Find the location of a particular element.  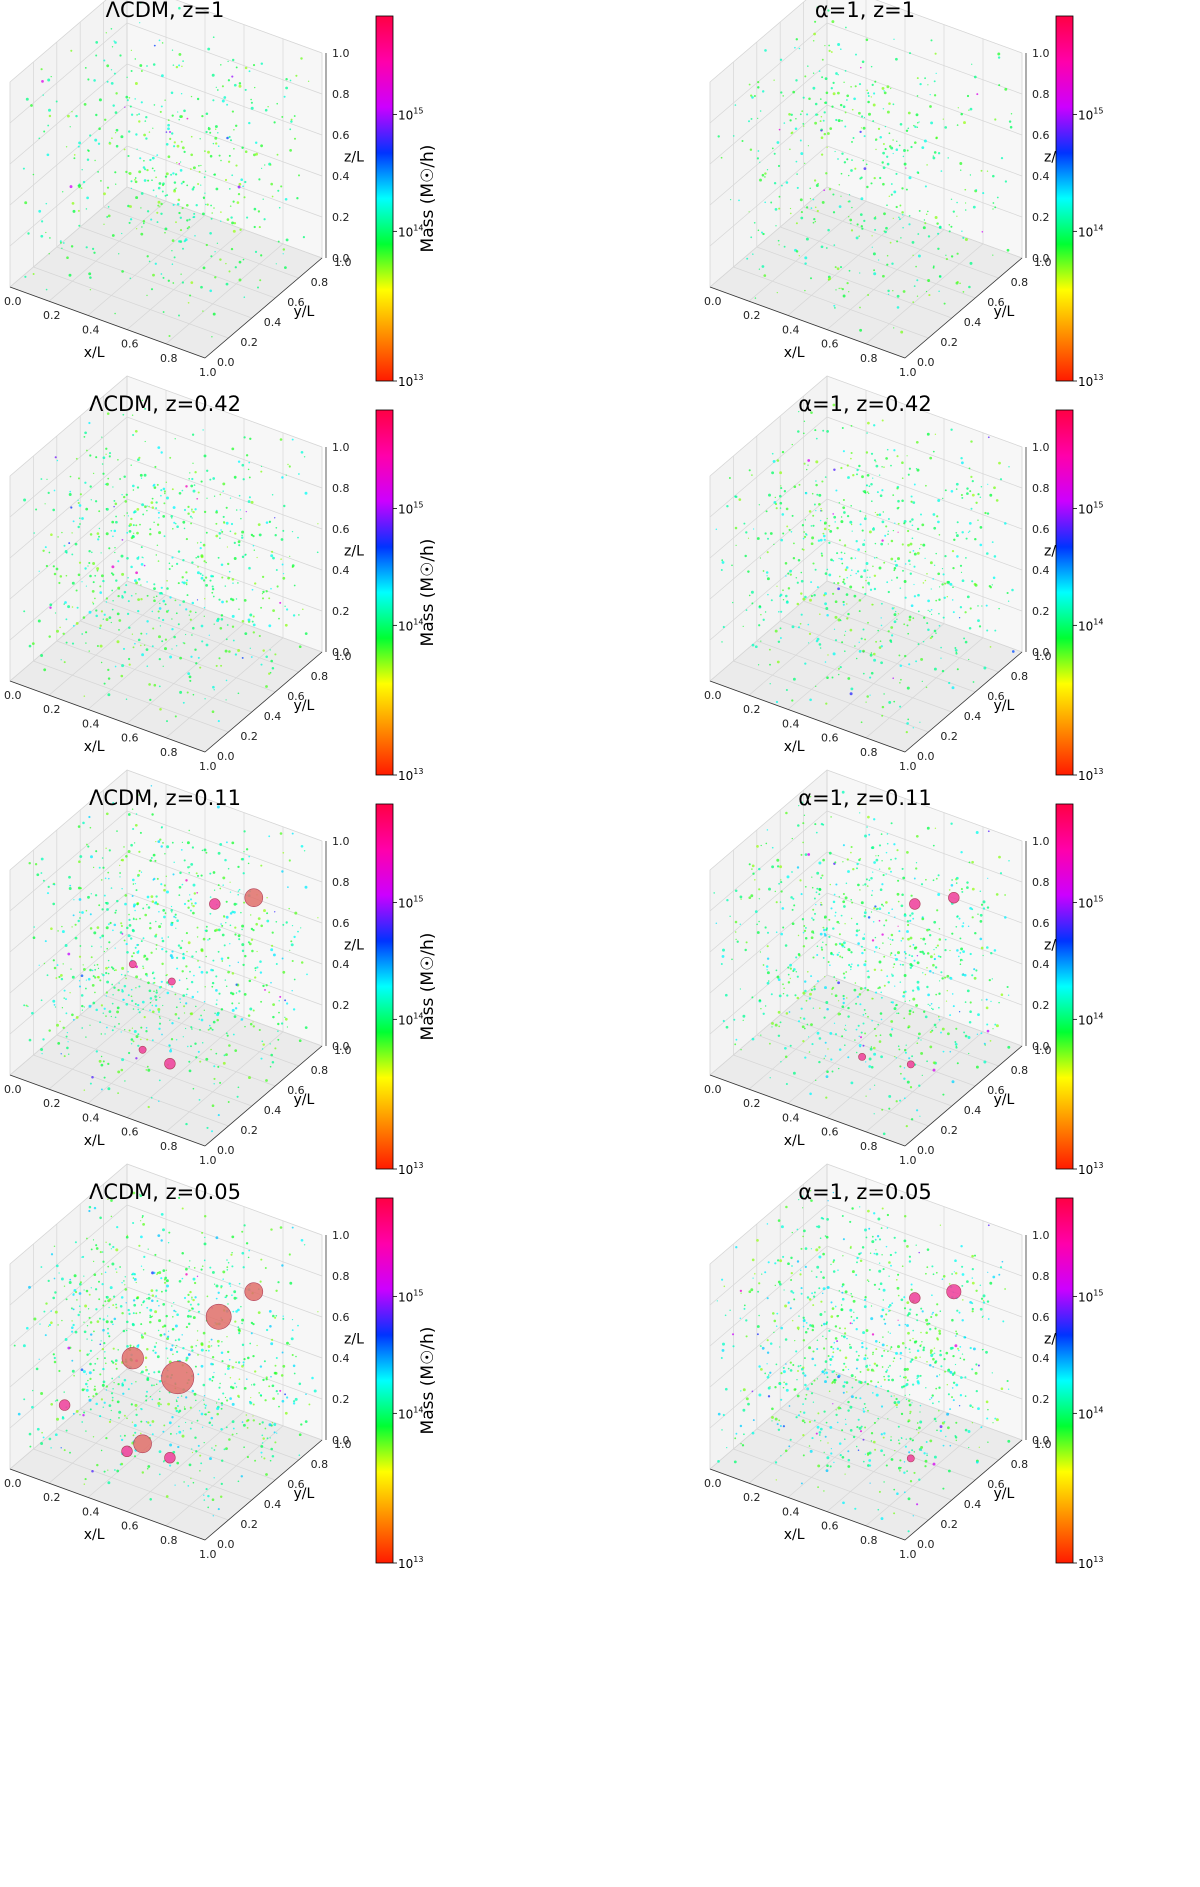

y-tick-label: 0.4 is located at coordinates (973, 716).